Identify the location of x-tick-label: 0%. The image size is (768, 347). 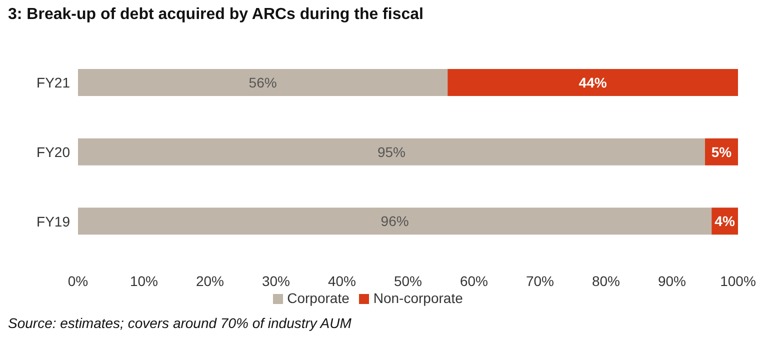
(78, 280).